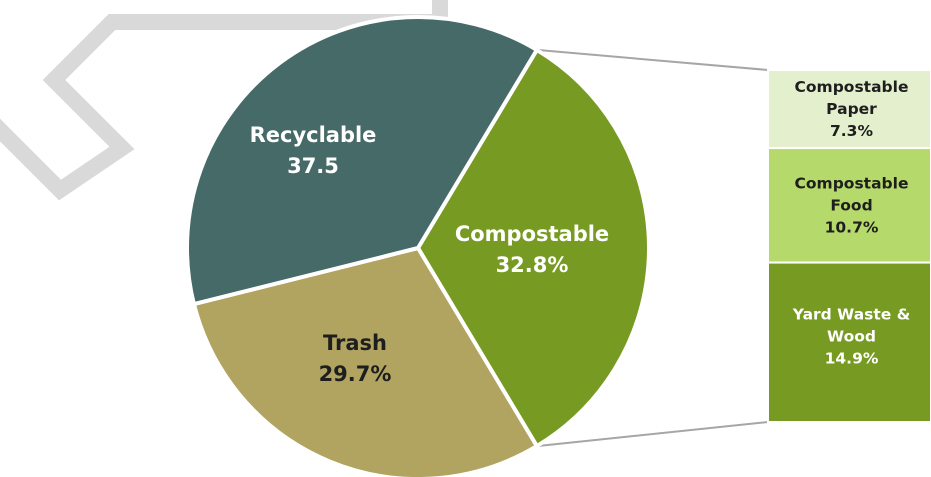 The width and height of the screenshot is (931, 477). Describe the element at coordinates (355, 374) in the screenshot. I see `pie-value-trash: 29.7%` at that location.